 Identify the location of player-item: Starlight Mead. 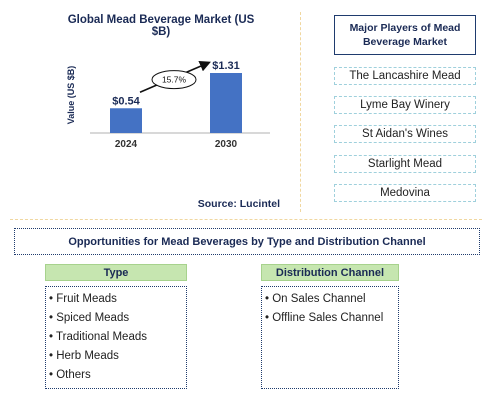
(405, 164).